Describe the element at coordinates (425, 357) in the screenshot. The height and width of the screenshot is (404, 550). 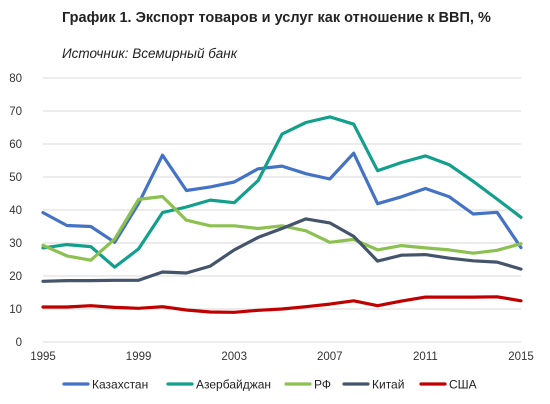
I see `x-tick-label: 2011` at that location.